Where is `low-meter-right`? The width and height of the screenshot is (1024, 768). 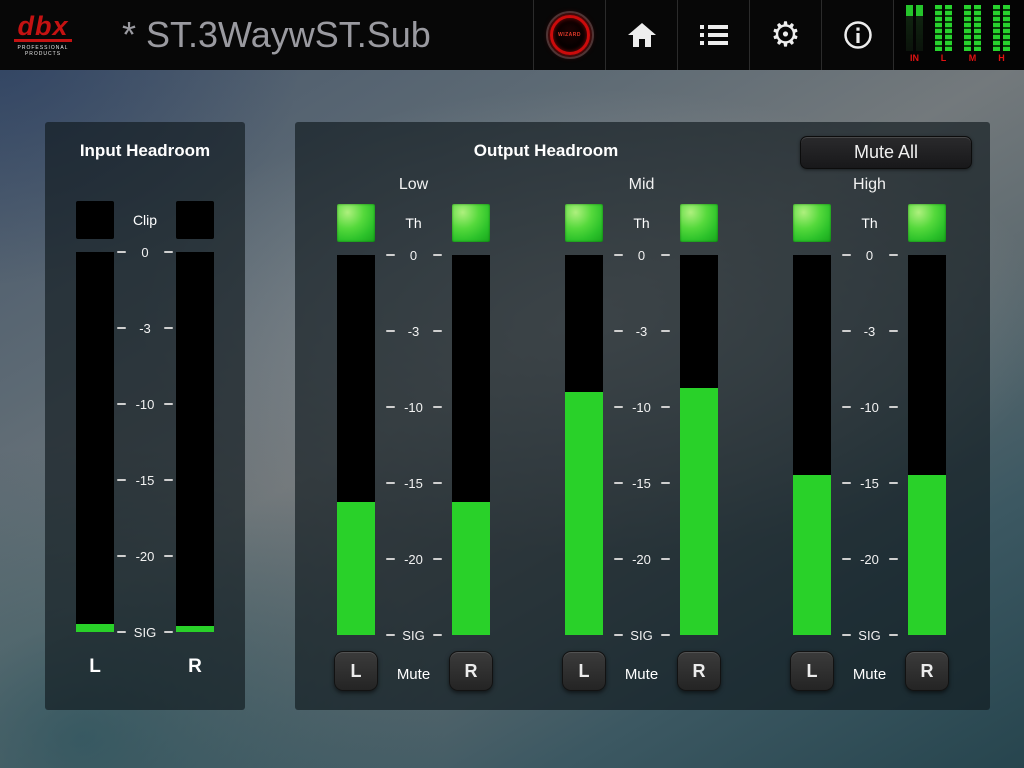 low-meter-right is located at coordinates (471, 445).